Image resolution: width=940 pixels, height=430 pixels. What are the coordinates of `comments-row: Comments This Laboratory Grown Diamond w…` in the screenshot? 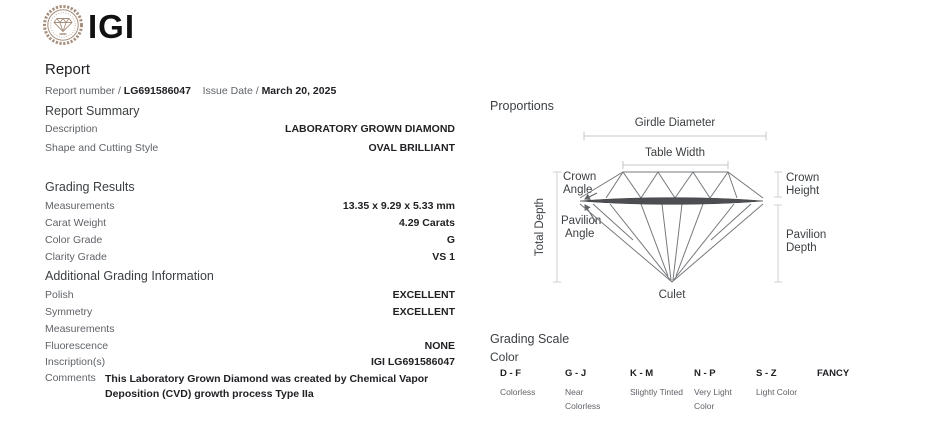 It's located at (250, 387).